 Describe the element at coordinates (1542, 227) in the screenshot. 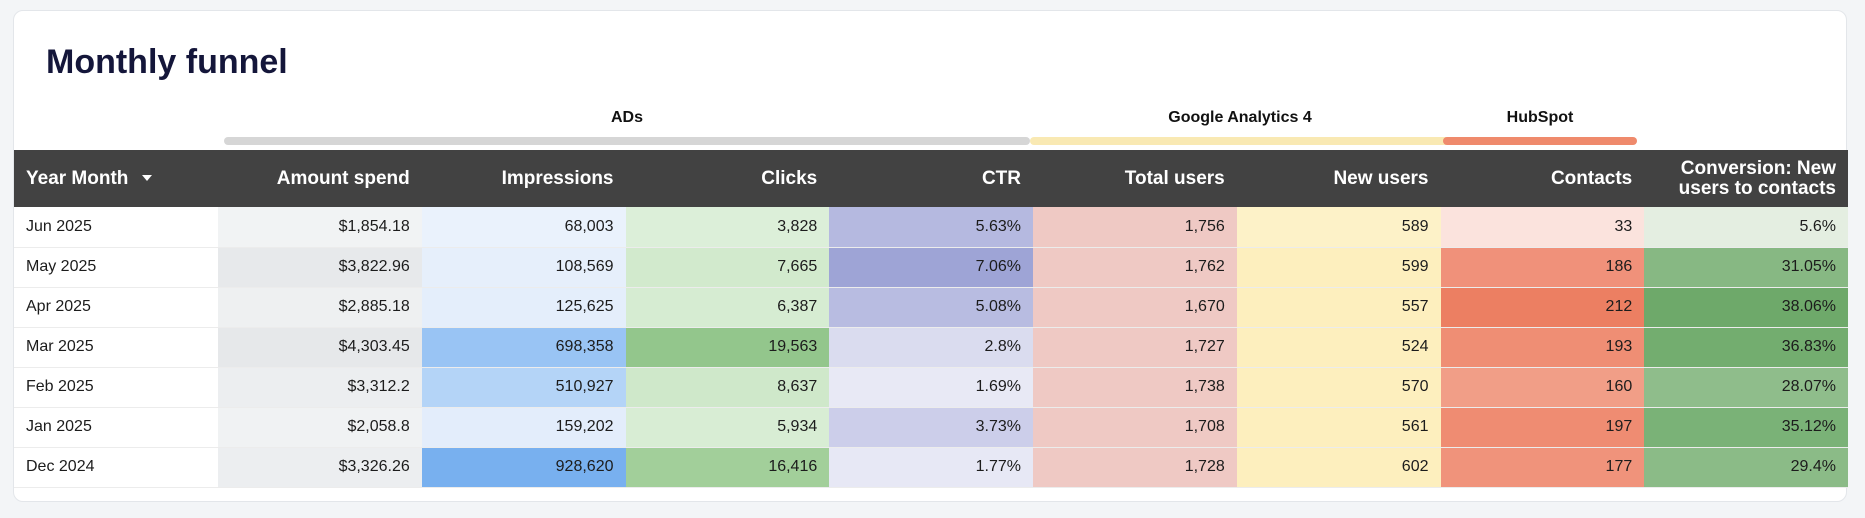

I see `cell-contacts: 33` at that location.